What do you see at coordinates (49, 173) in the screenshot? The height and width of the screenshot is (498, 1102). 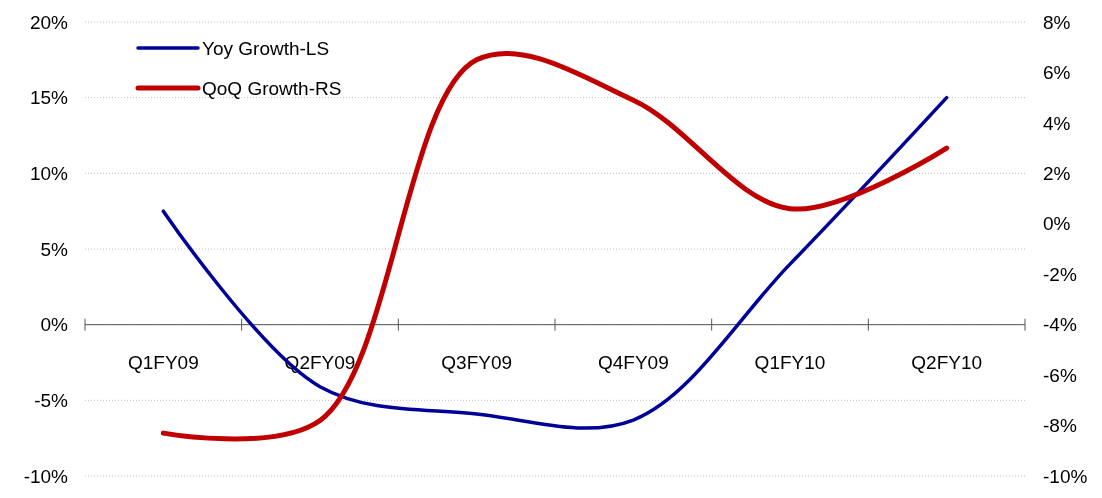 I see `y-tick-label: 10%` at bounding box center [49, 173].